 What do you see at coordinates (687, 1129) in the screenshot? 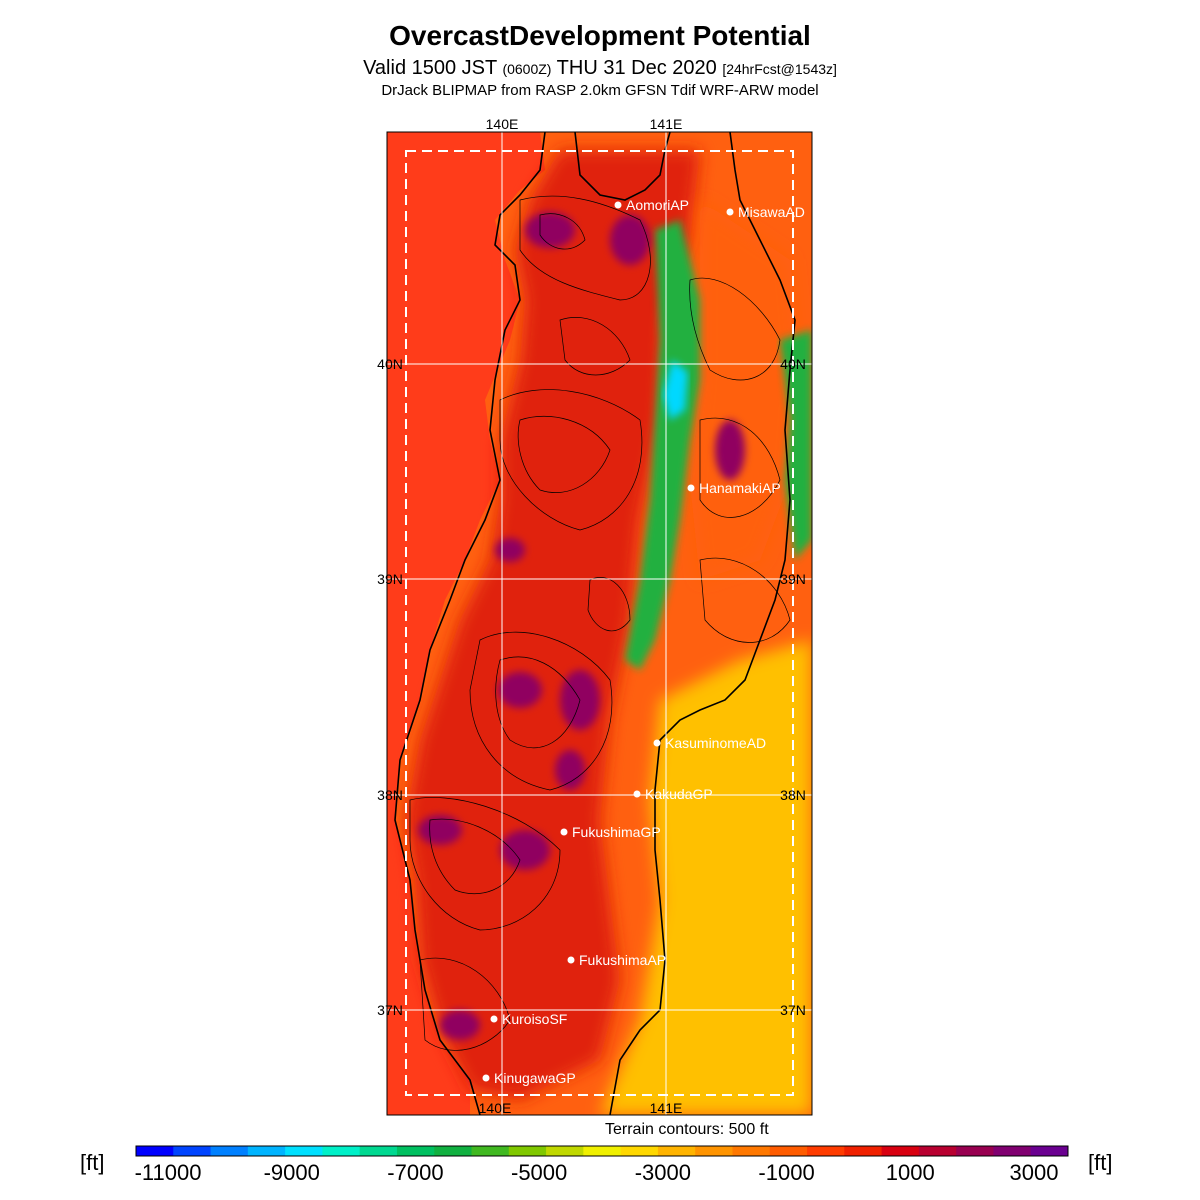
I see `terrain-contours-note: Terrain contours: 500 ft` at bounding box center [687, 1129].